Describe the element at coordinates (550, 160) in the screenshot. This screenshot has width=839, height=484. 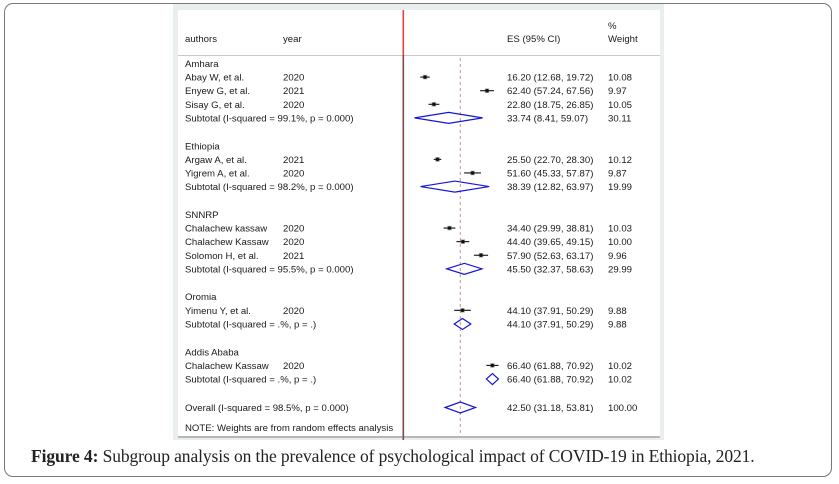
I see `study-es: 25.50 (22.70, 28.30)` at that location.